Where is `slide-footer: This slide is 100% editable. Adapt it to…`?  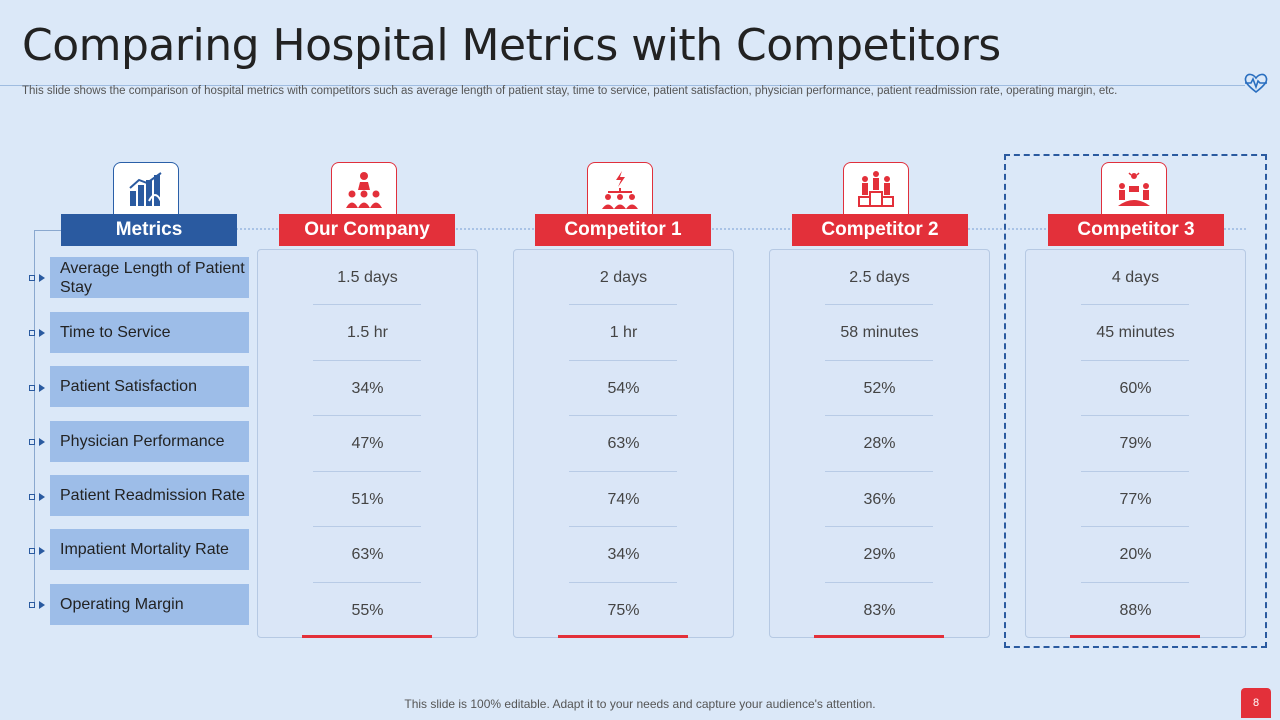 slide-footer: This slide is 100% editable. Adapt it to… is located at coordinates (640, 704).